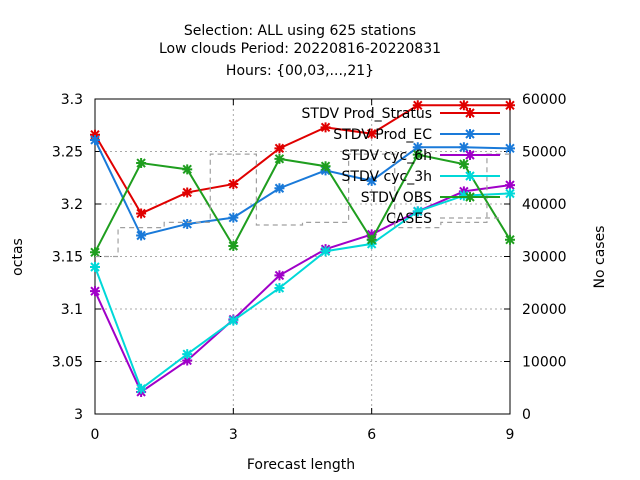  I want to click on series-cases, so click(302, 205).